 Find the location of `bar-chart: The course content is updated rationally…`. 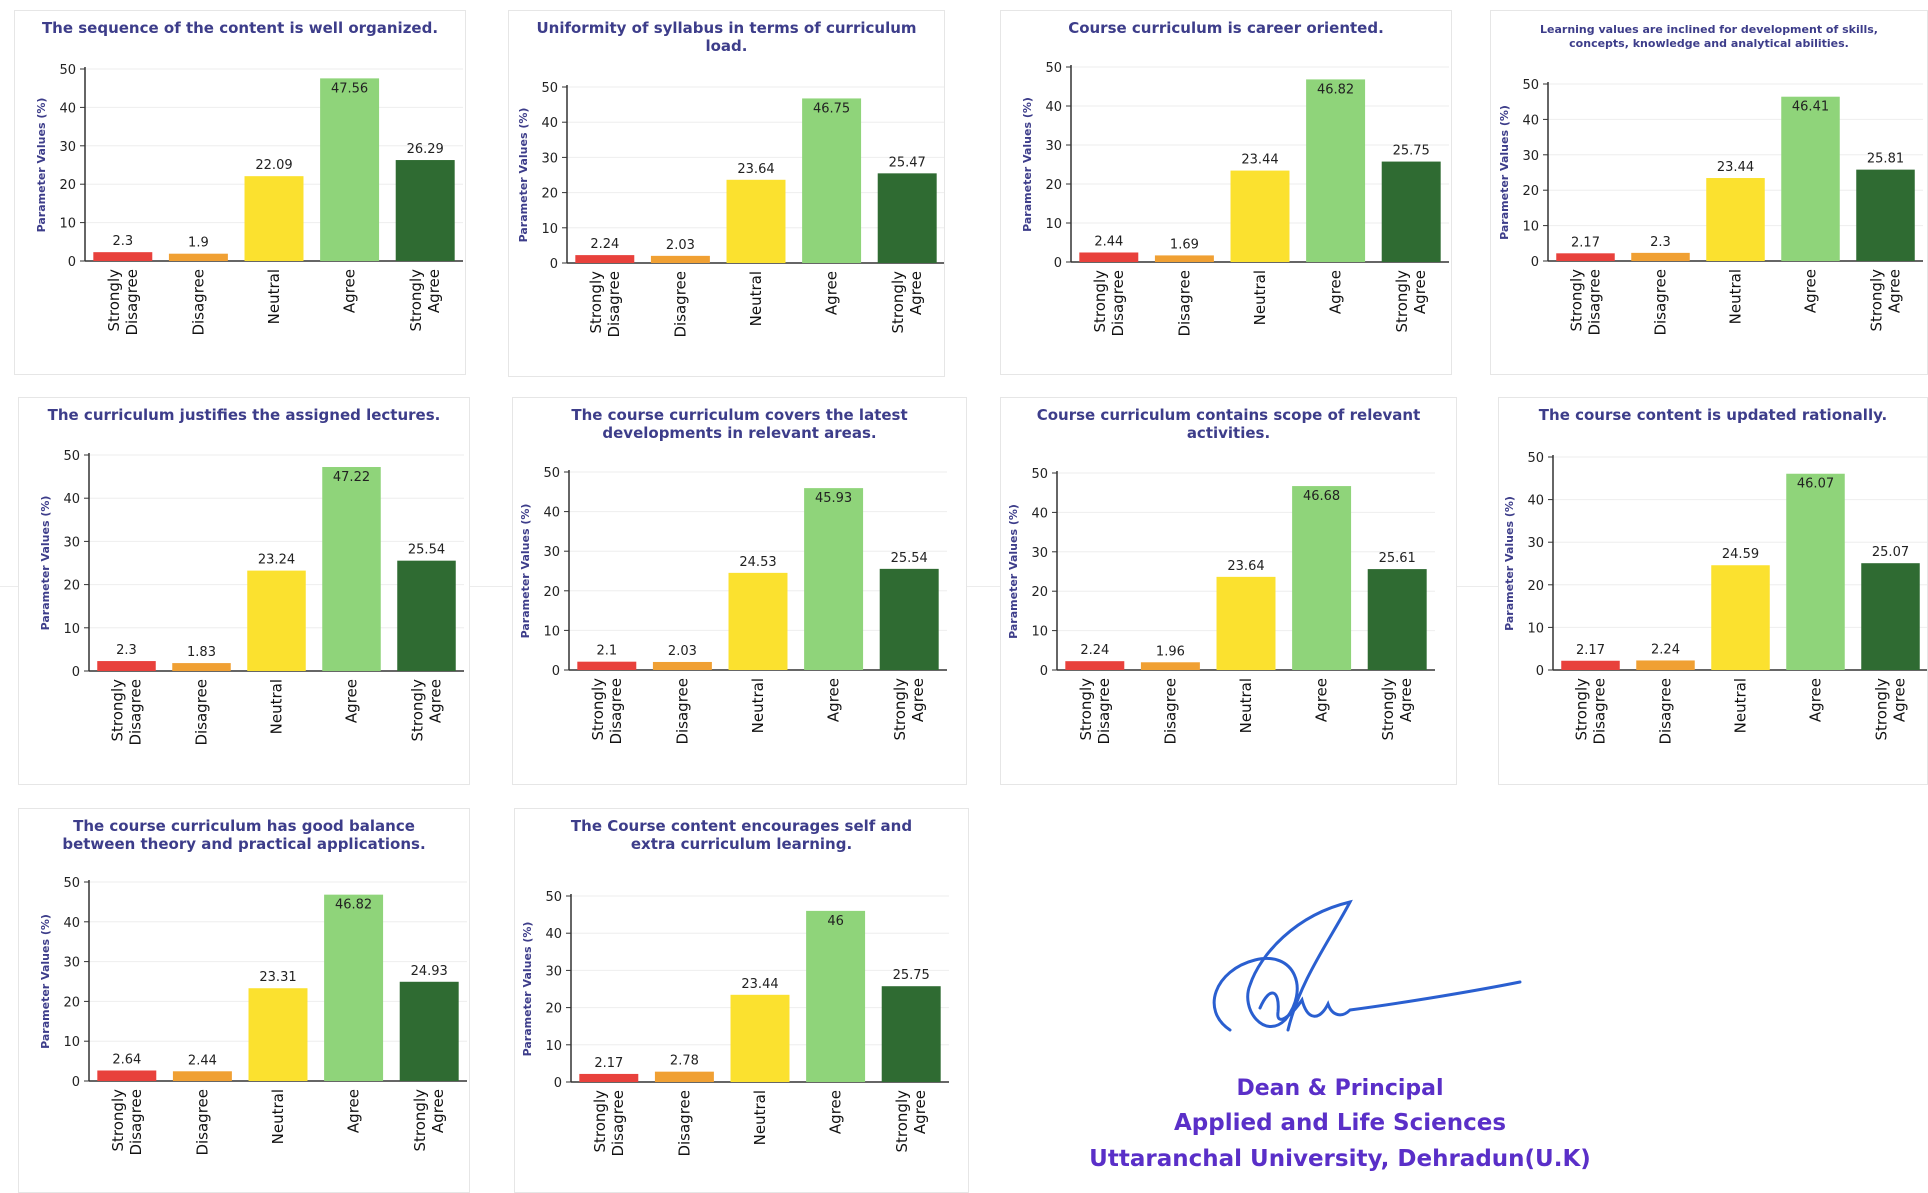

bar-chart: The course content is updated rationally… is located at coordinates (1715, 575).